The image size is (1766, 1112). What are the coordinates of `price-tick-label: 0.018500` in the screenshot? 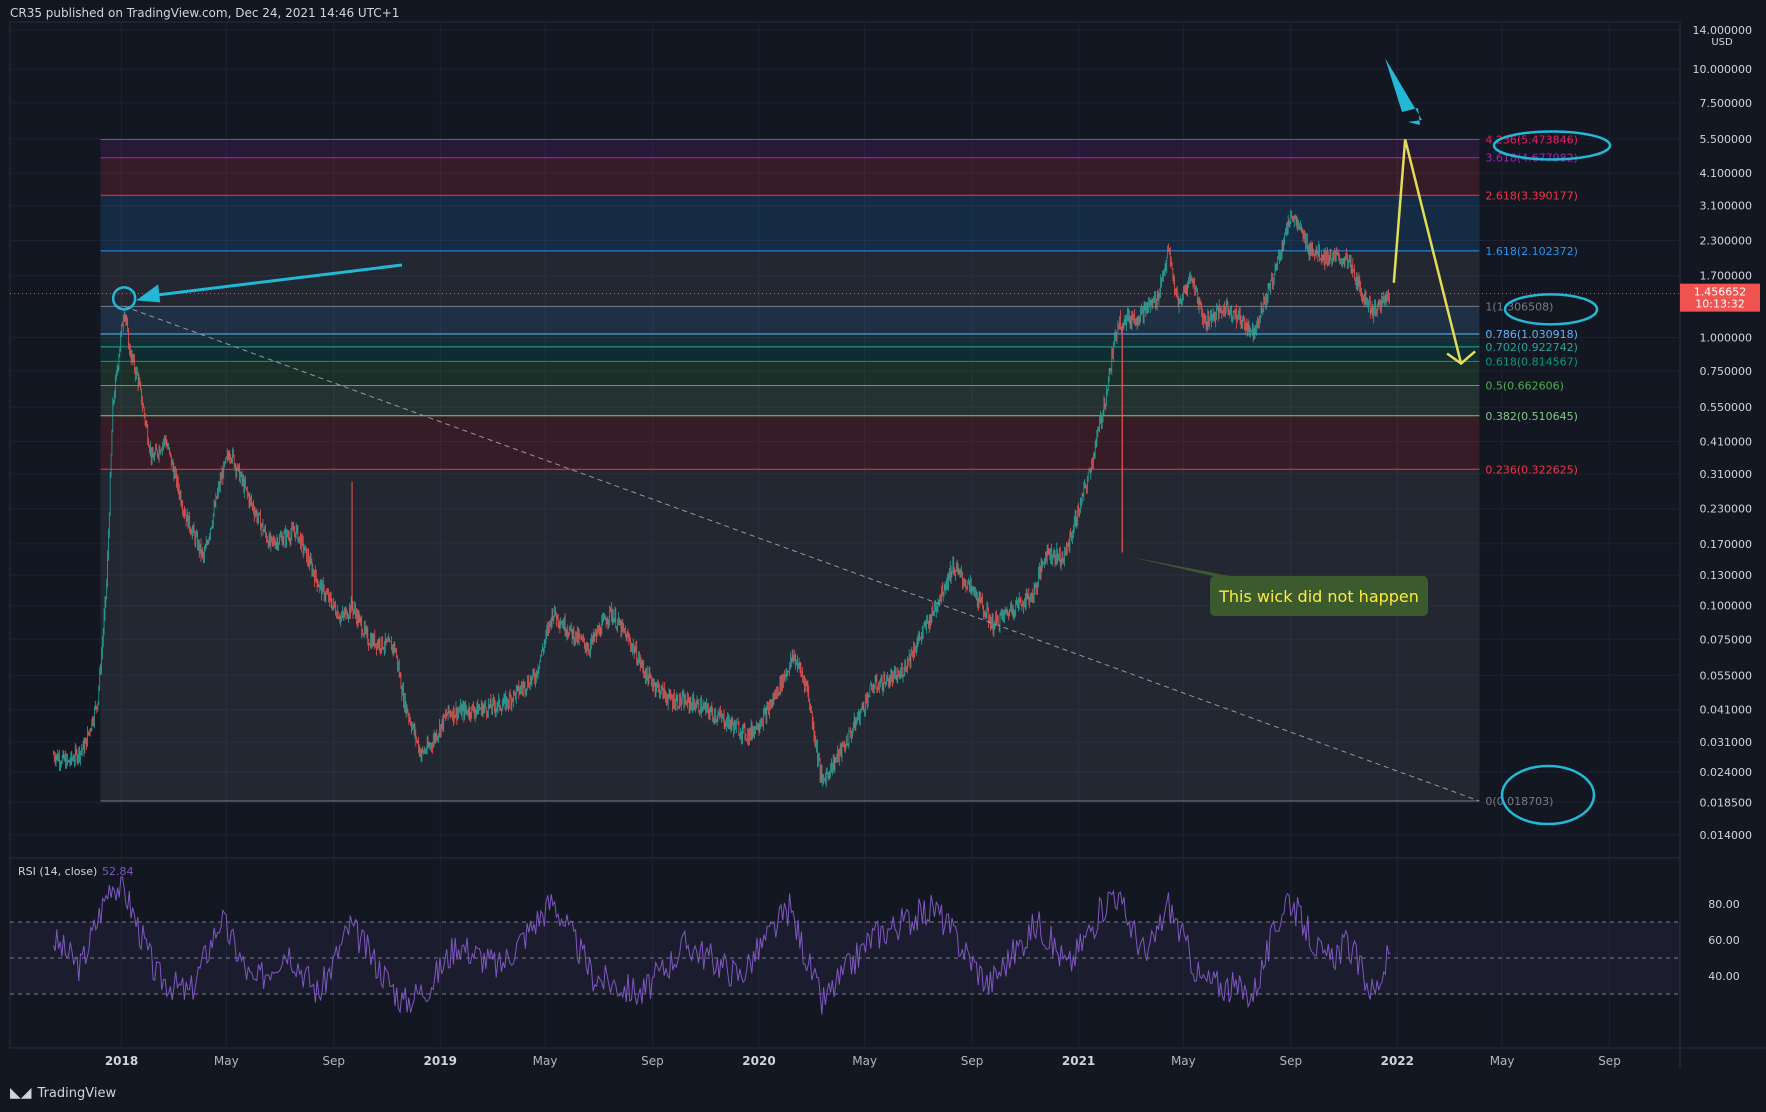 It's located at (1726, 802).